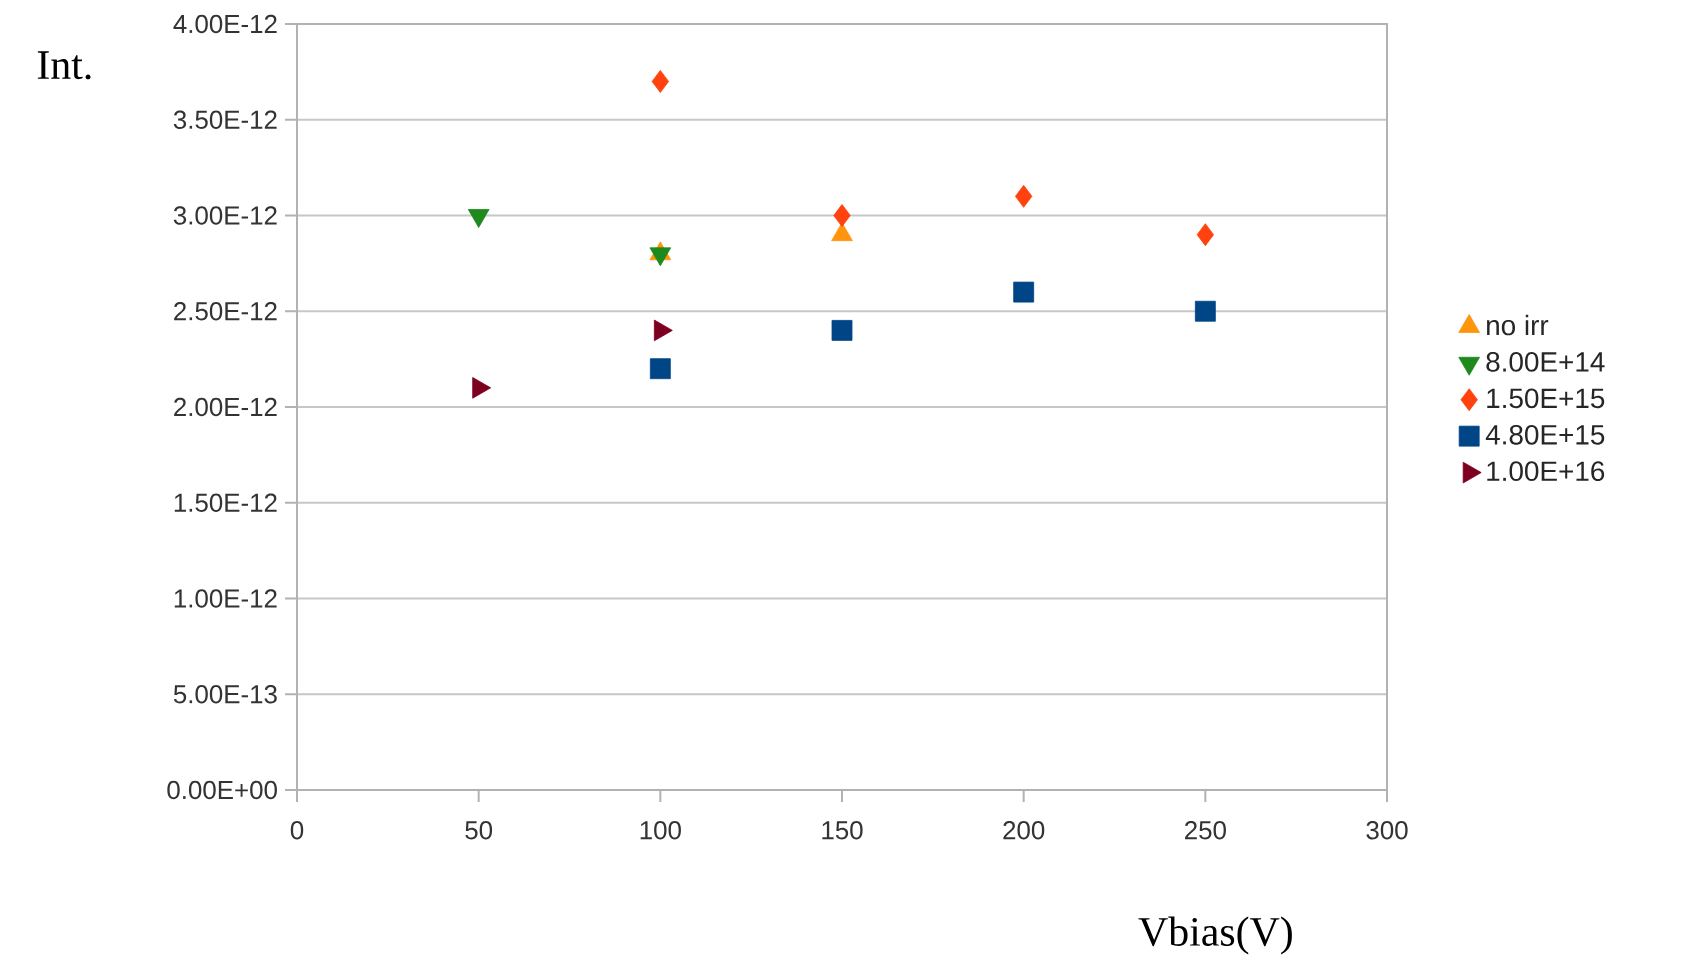  Describe the element at coordinates (1518, 325) in the screenshot. I see `legend-label: no irr` at that location.